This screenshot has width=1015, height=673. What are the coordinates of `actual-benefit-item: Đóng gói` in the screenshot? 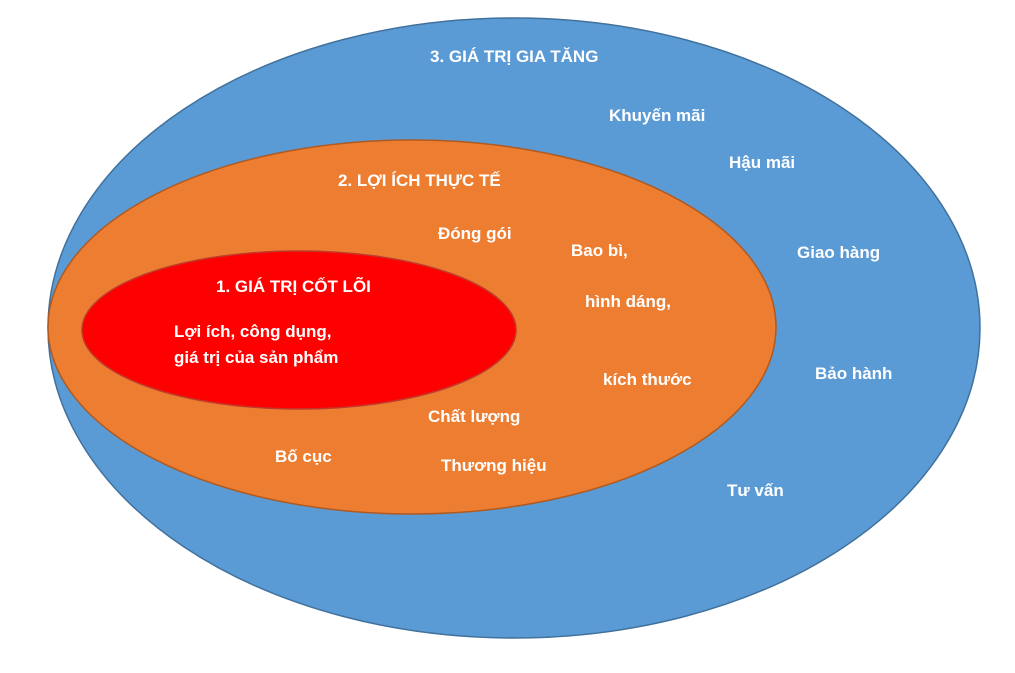 It's located at (475, 233).